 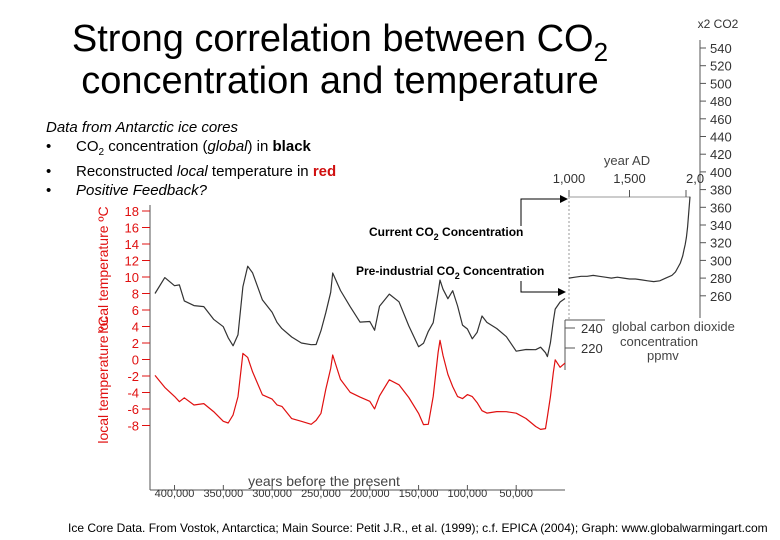 I want to click on inset-x-title: year AD, so click(x=627, y=160).